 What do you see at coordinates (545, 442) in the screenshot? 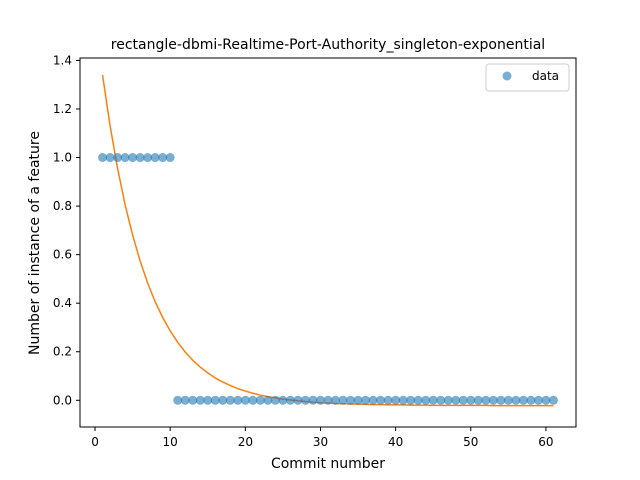
I see `x-tick-label: 60` at bounding box center [545, 442].